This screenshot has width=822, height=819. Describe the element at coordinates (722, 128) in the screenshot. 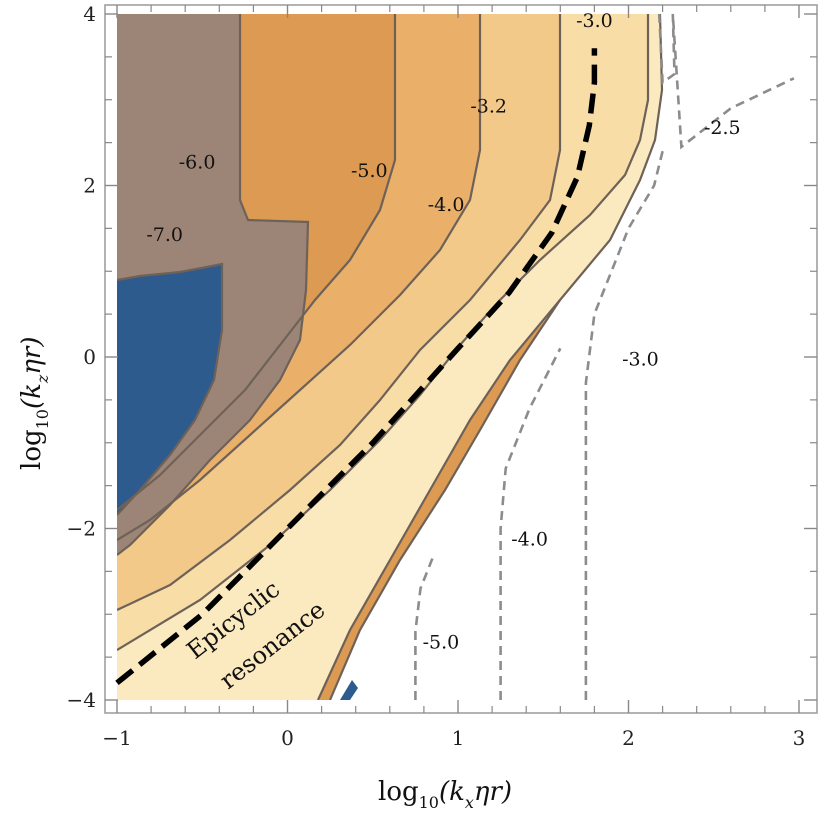

I see `contour-label-6: -2.5` at that location.